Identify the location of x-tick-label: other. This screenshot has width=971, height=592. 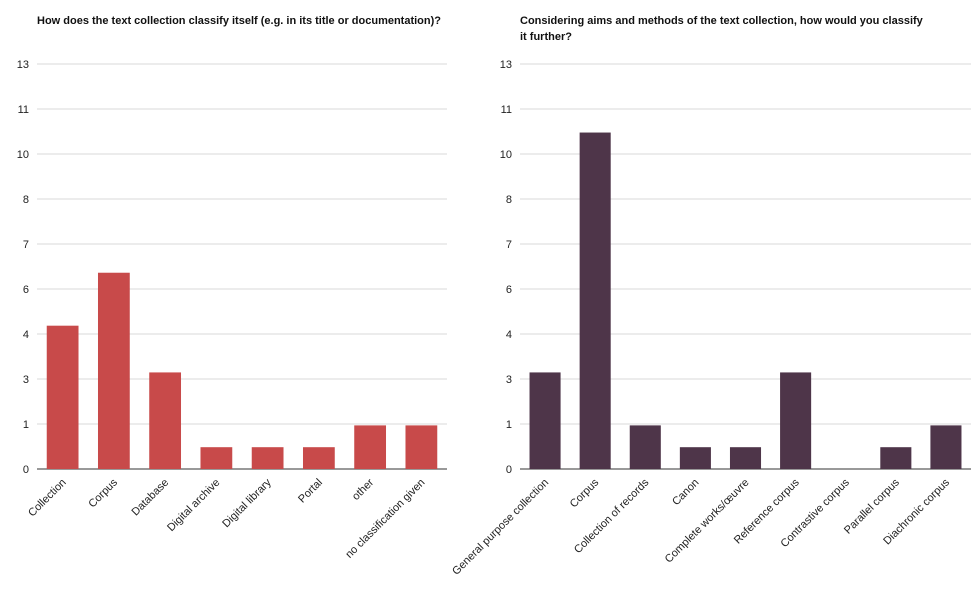
(363, 489).